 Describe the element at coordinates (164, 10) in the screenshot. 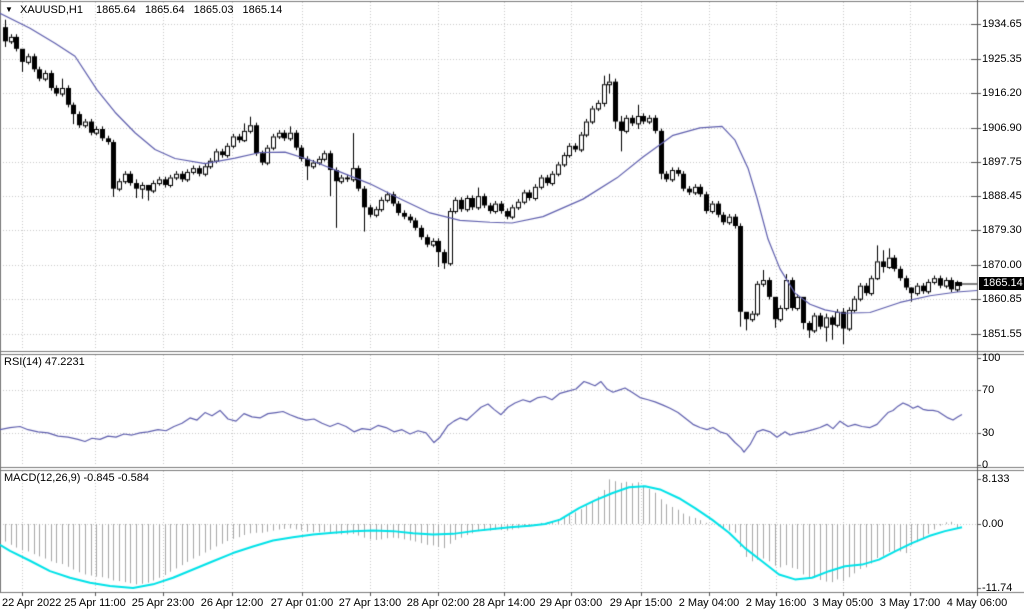

I see `quote-high: 1865.64` at that location.